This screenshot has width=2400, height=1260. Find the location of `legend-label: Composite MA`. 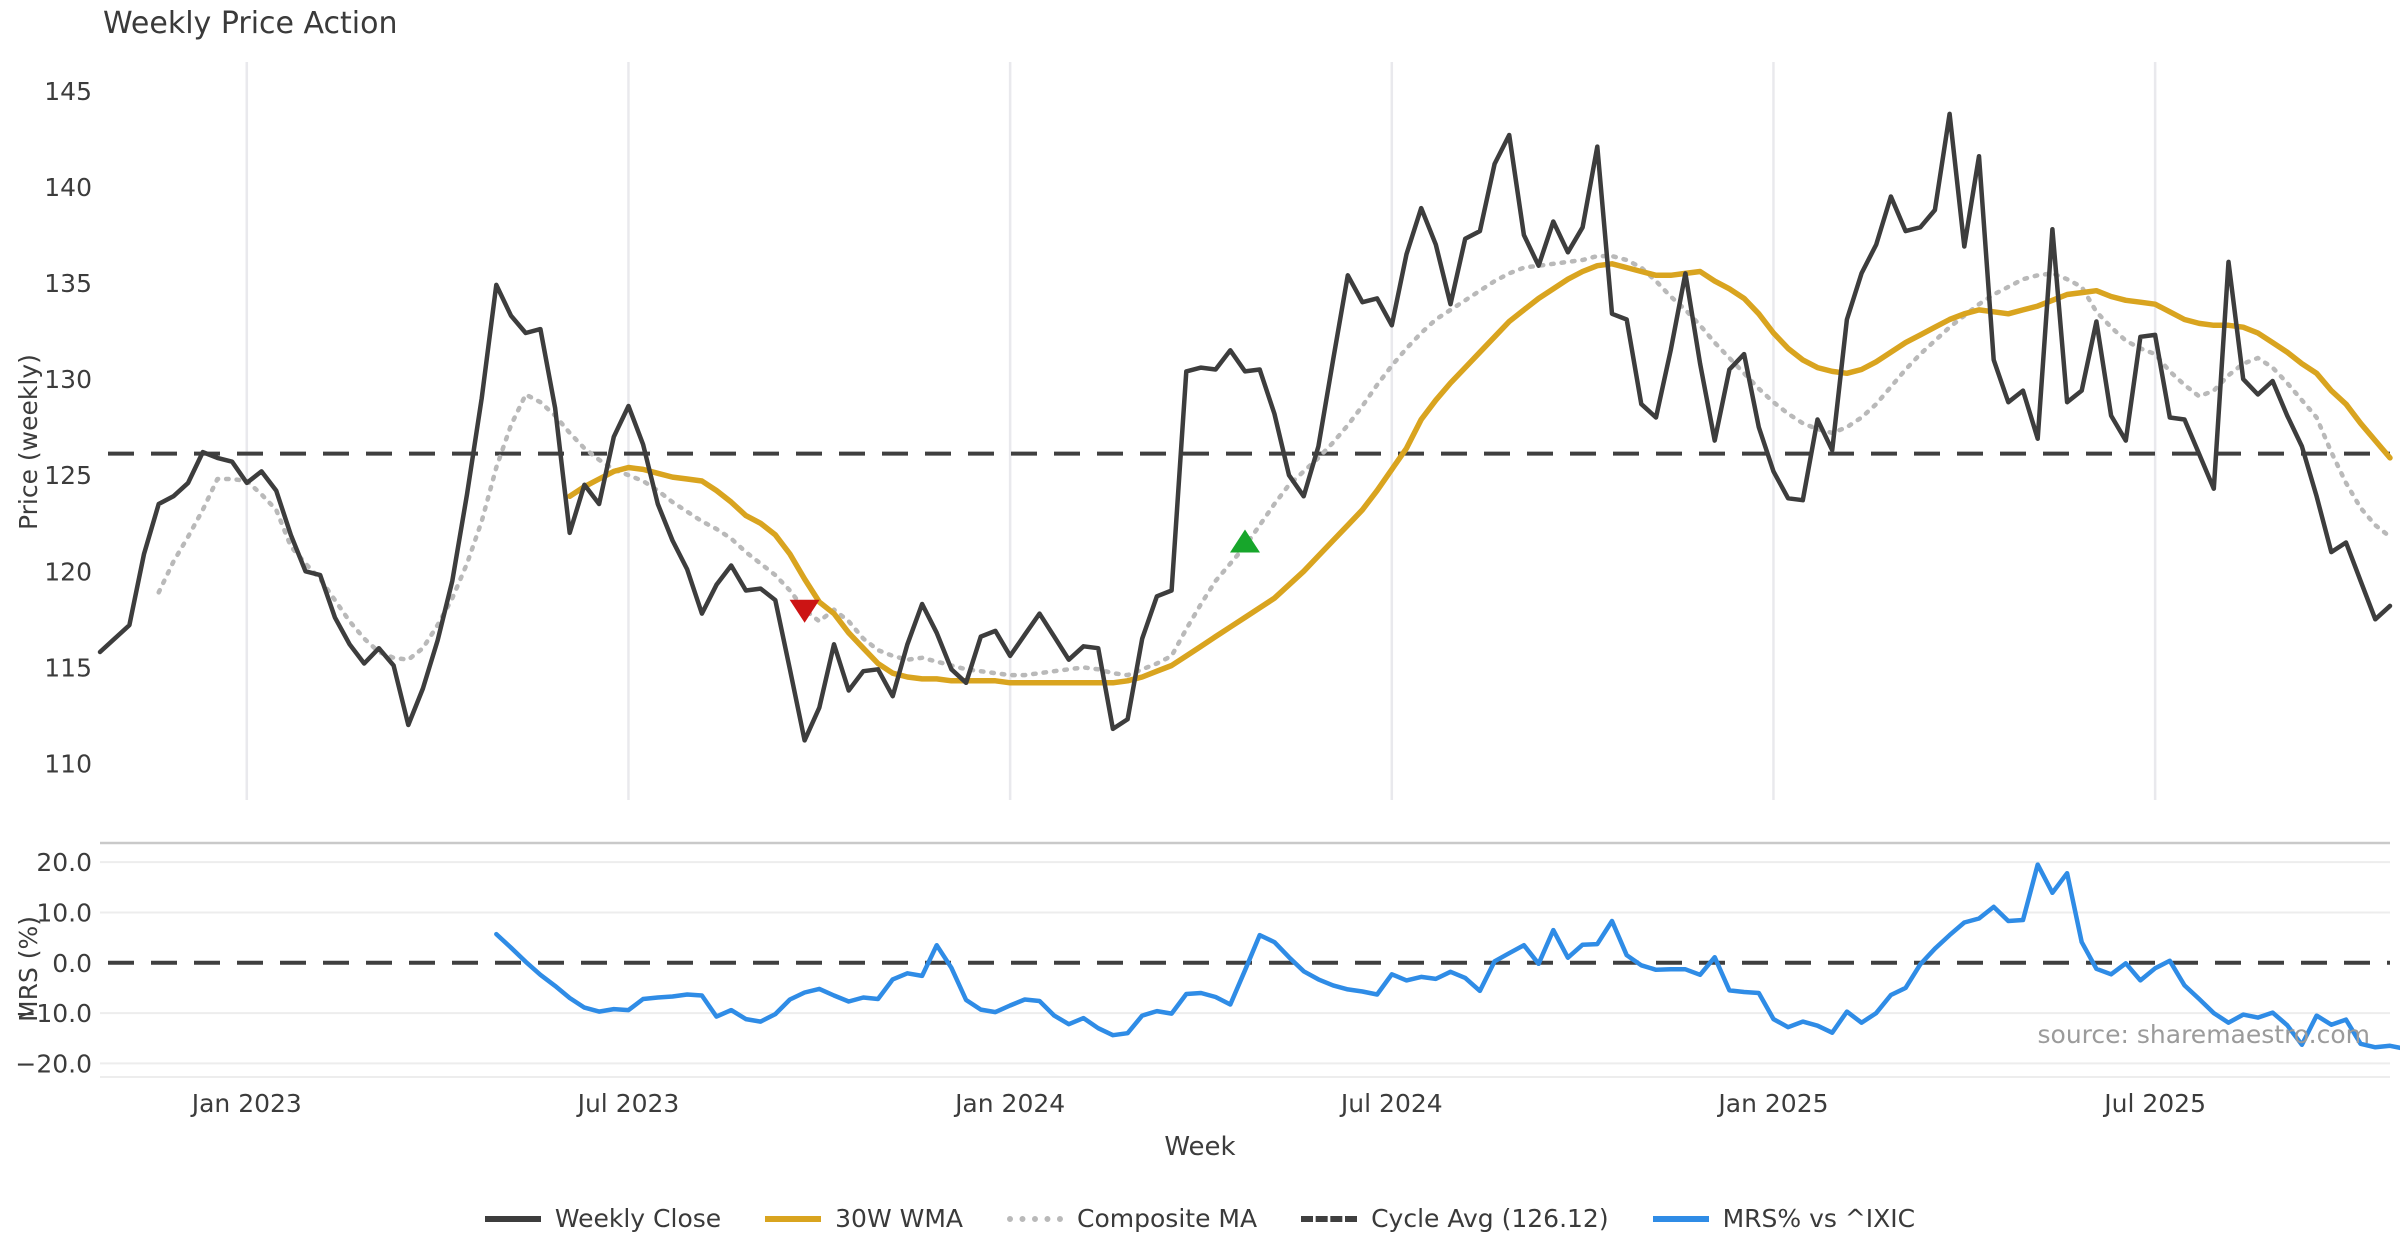

legend-label: Composite MA is located at coordinates (1167, 1218).